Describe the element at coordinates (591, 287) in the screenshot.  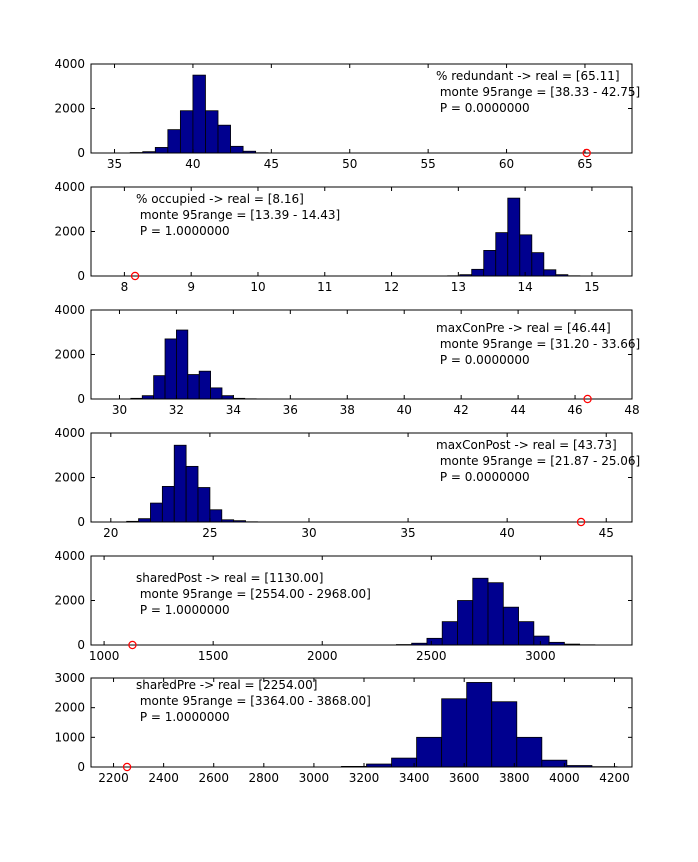
I see `x-tick-label: 15` at that location.